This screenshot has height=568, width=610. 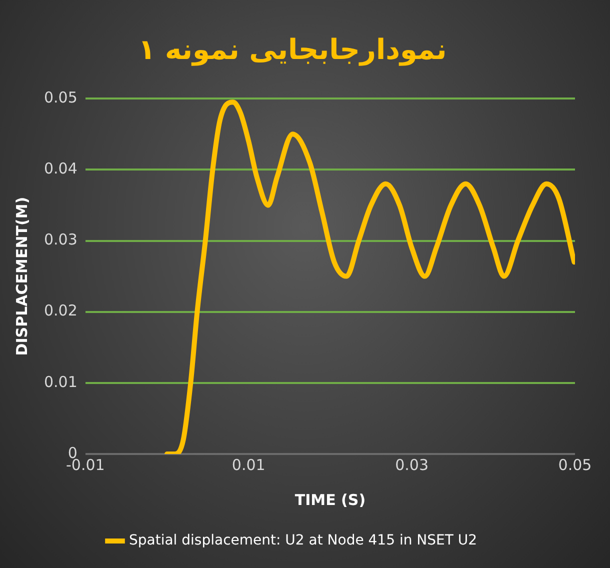 I want to click on y-tick-label: 0.03, so click(x=61, y=239).